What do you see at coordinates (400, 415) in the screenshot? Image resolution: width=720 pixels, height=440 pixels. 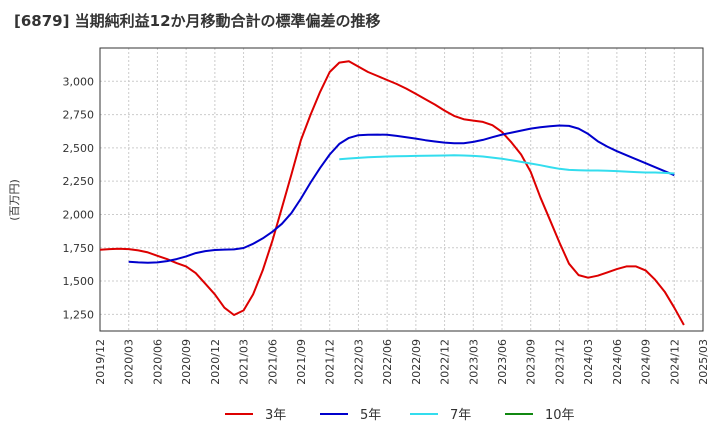 I see `legend: 3年 5年 7年 10年` at bounding box center [400, 415].